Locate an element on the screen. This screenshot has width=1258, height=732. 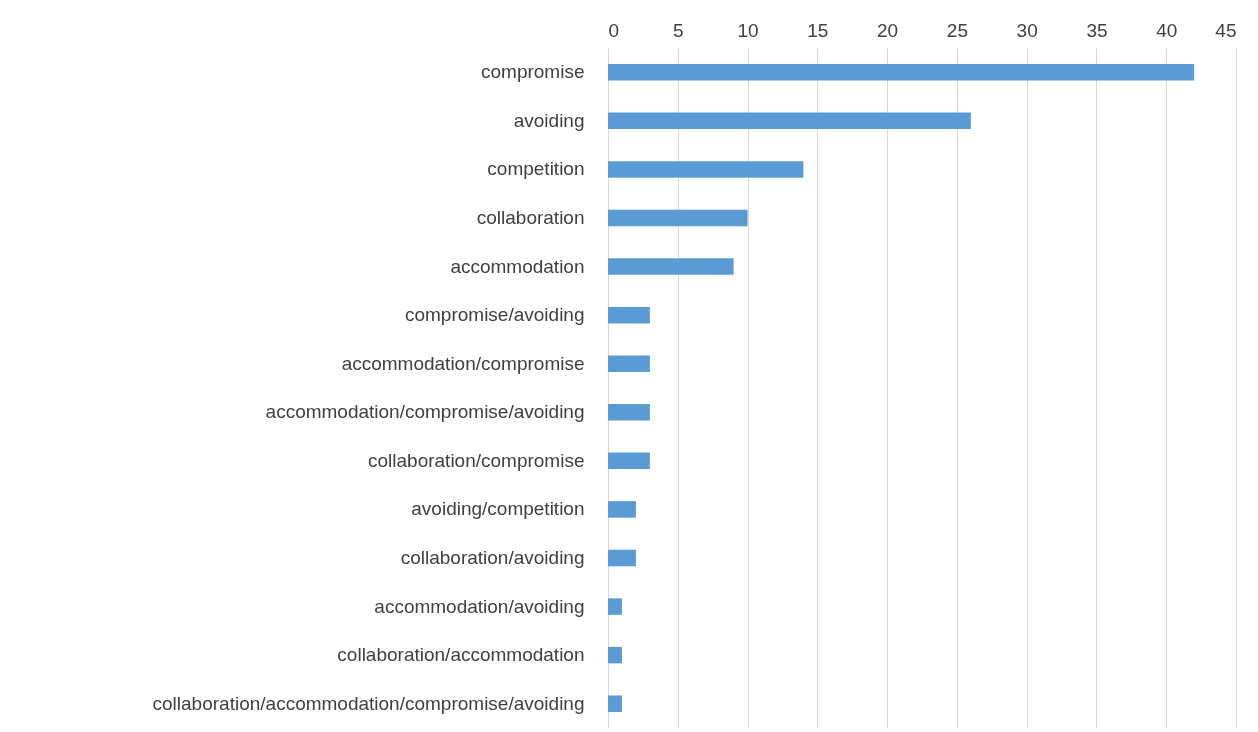
x-tick-label: 5 is located at coordinates (678, 30).